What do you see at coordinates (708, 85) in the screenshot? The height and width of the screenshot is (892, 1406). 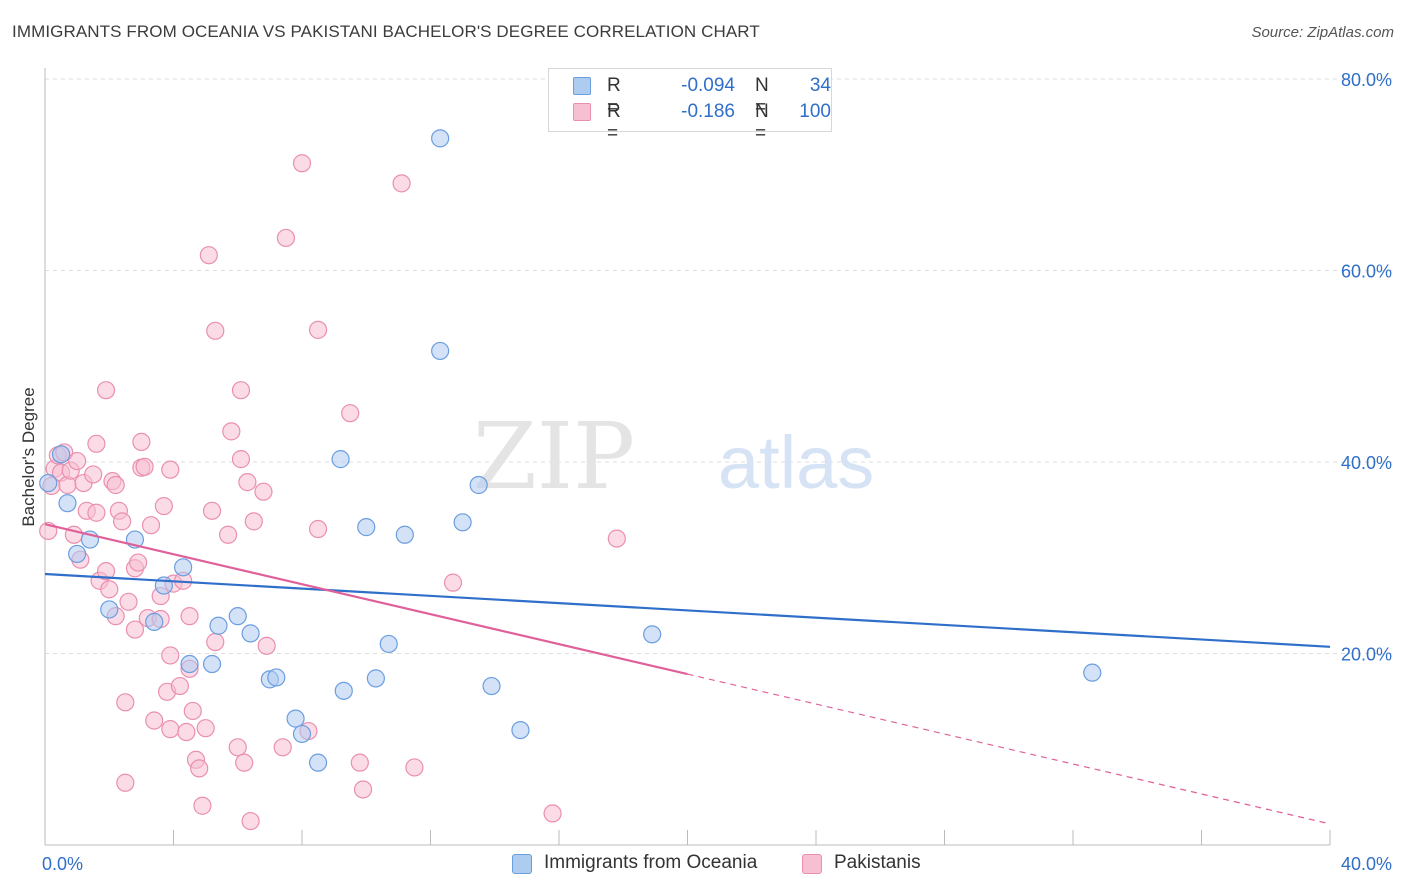 I see `legend-r-value: -0.094` at bounding box center [708, 85].